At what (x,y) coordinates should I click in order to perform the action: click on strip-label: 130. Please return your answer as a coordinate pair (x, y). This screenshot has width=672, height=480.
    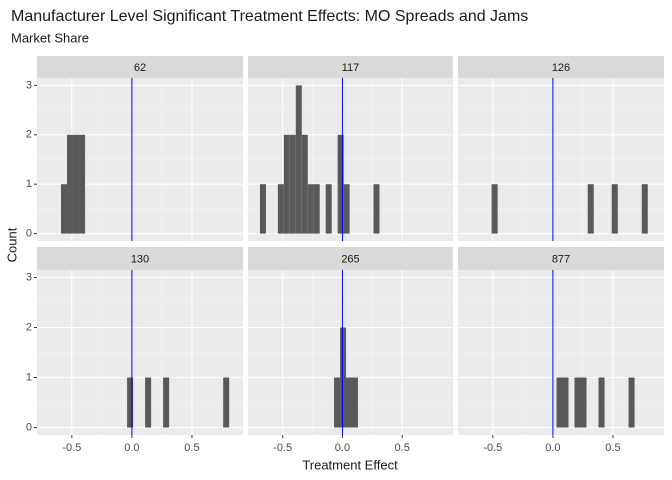
    Looking at the image, I should click on (140, 259).